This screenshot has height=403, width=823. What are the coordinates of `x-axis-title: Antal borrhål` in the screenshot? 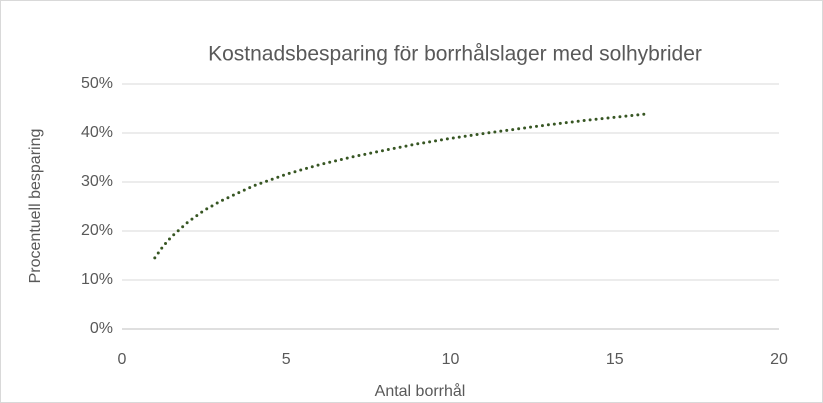 It's located at (420, 391).